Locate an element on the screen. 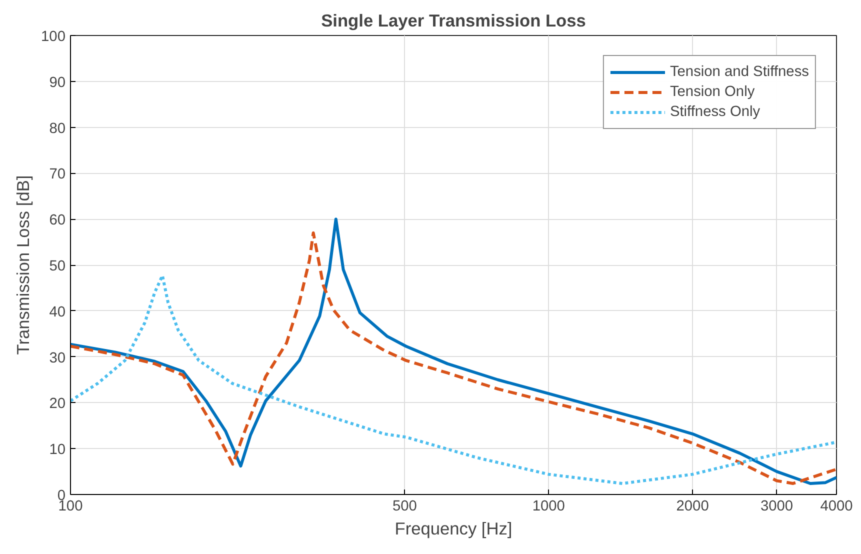  x-tick-label: 1000 is located at coordinates (548, 506).